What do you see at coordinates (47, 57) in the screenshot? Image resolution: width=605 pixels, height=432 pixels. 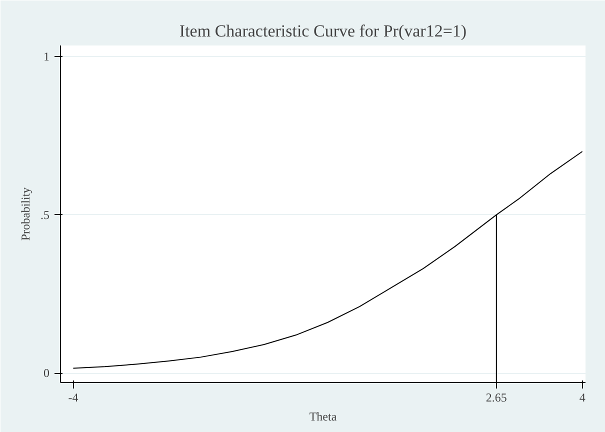 I see `y-tick-label: 1` at bounding box center [47, 57].